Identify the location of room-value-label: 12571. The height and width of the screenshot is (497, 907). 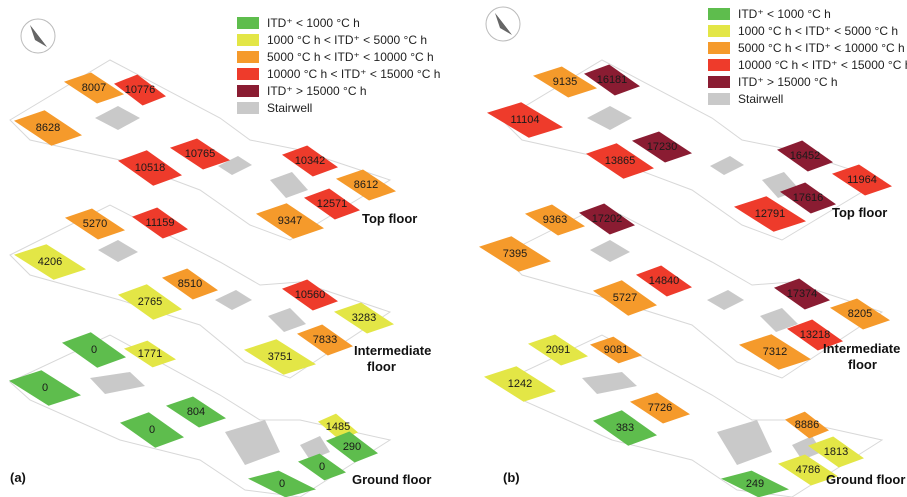
(332, 204).